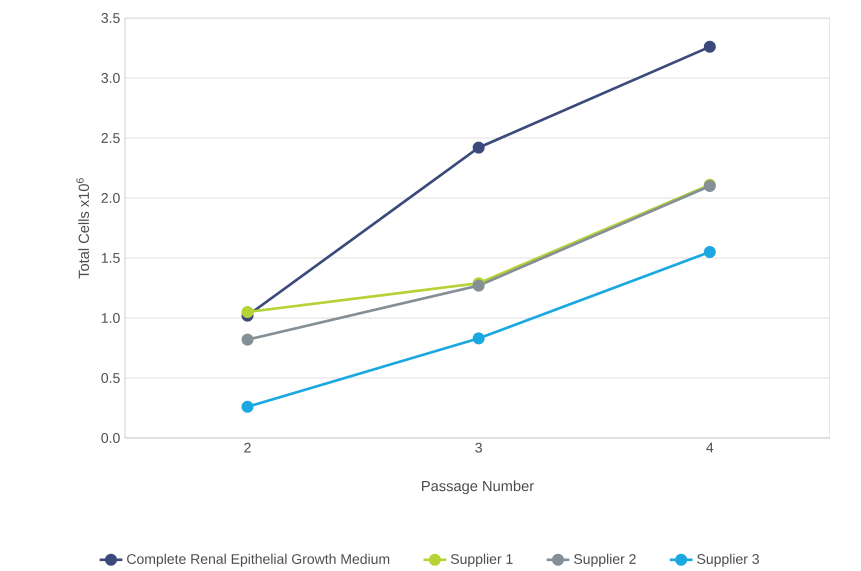 The height and width of the screenshot is (571, 861). Describe the element at coordinates (728, 560) in the screenshot. I see `legend-label: Supplier 3` at that location.